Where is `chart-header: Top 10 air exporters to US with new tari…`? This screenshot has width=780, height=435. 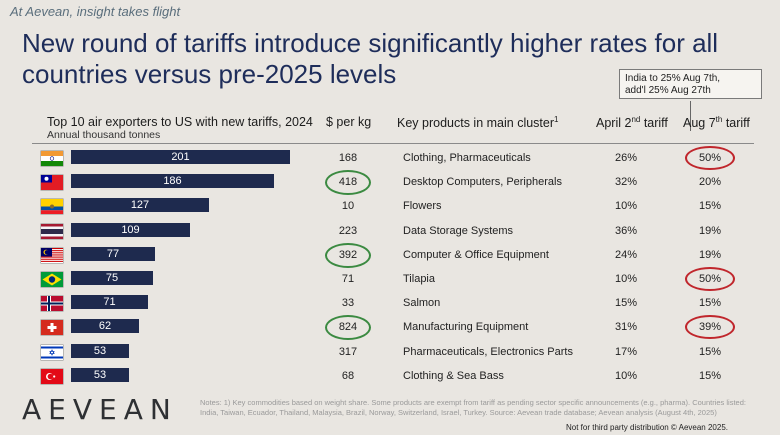 chart-header: Top 10 air exporters to US with new tari… is located at coordinates (180, 122).